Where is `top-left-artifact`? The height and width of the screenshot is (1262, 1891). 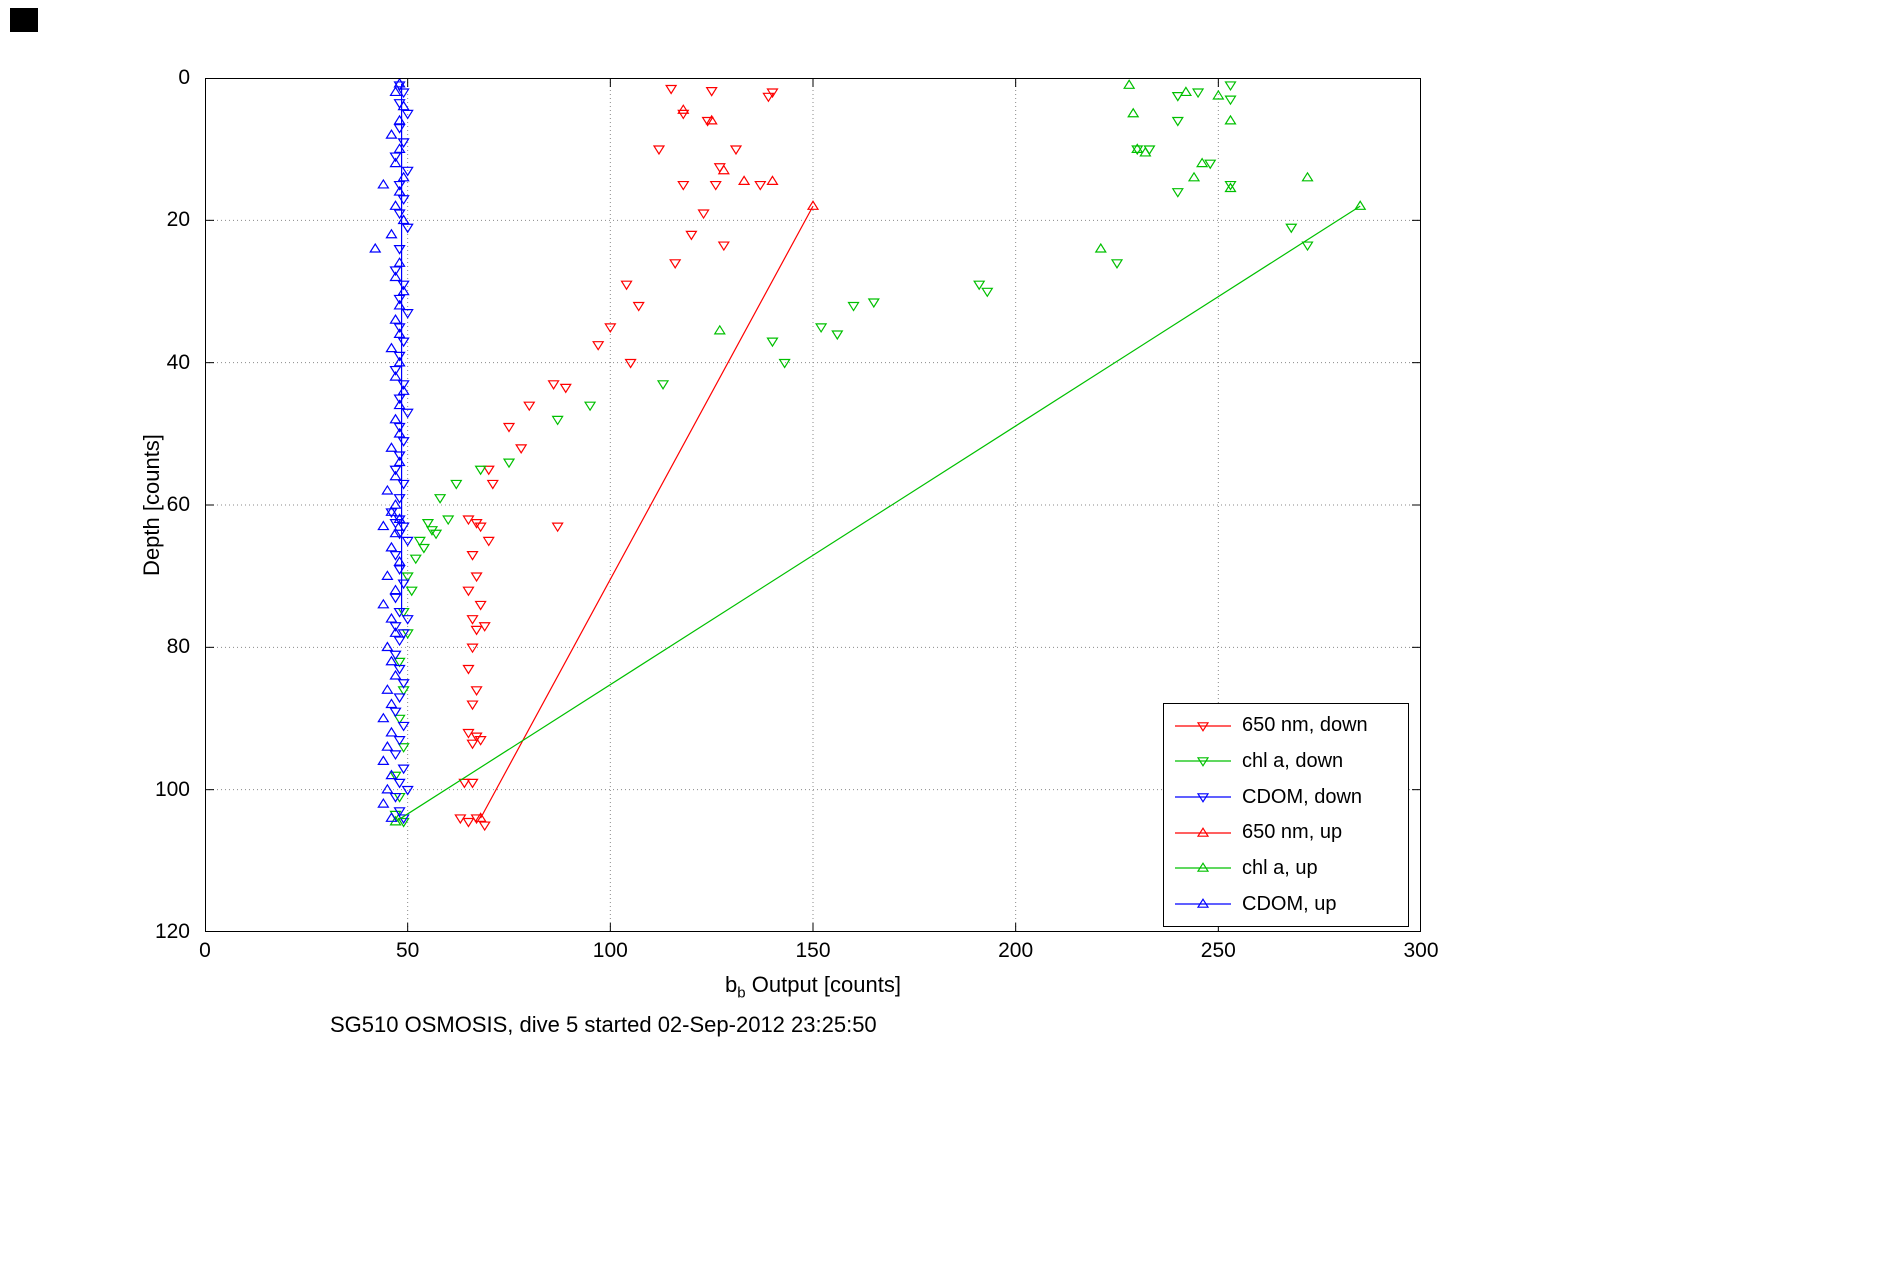
top-left-artifact is located at coordinates (24, 20).